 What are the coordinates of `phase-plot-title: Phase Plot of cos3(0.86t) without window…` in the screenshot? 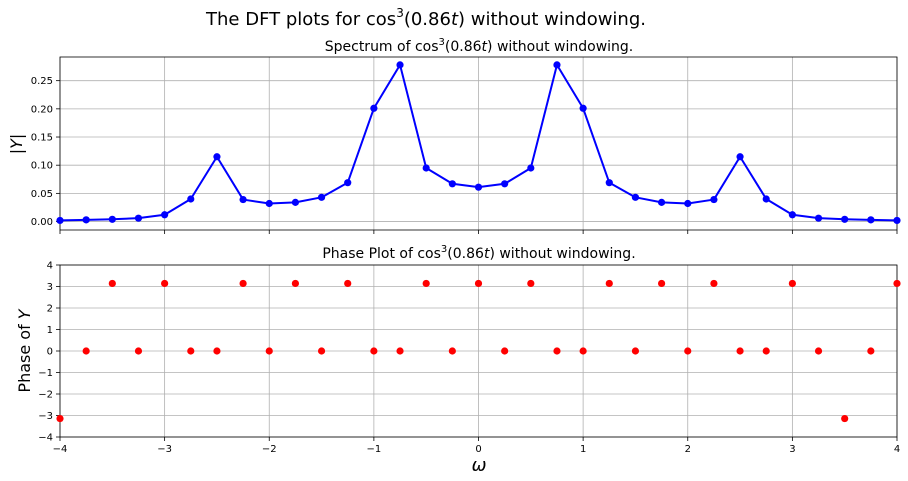 It's located at (478, 253).